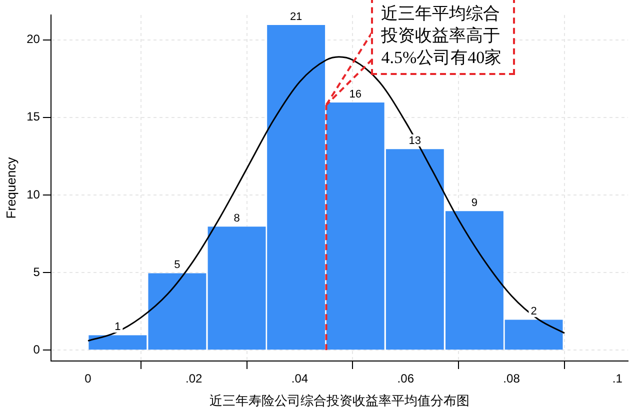 The height and width of the screenshot is (413, 640). I want to click on y-tick-label: 15, so click(33, 117).